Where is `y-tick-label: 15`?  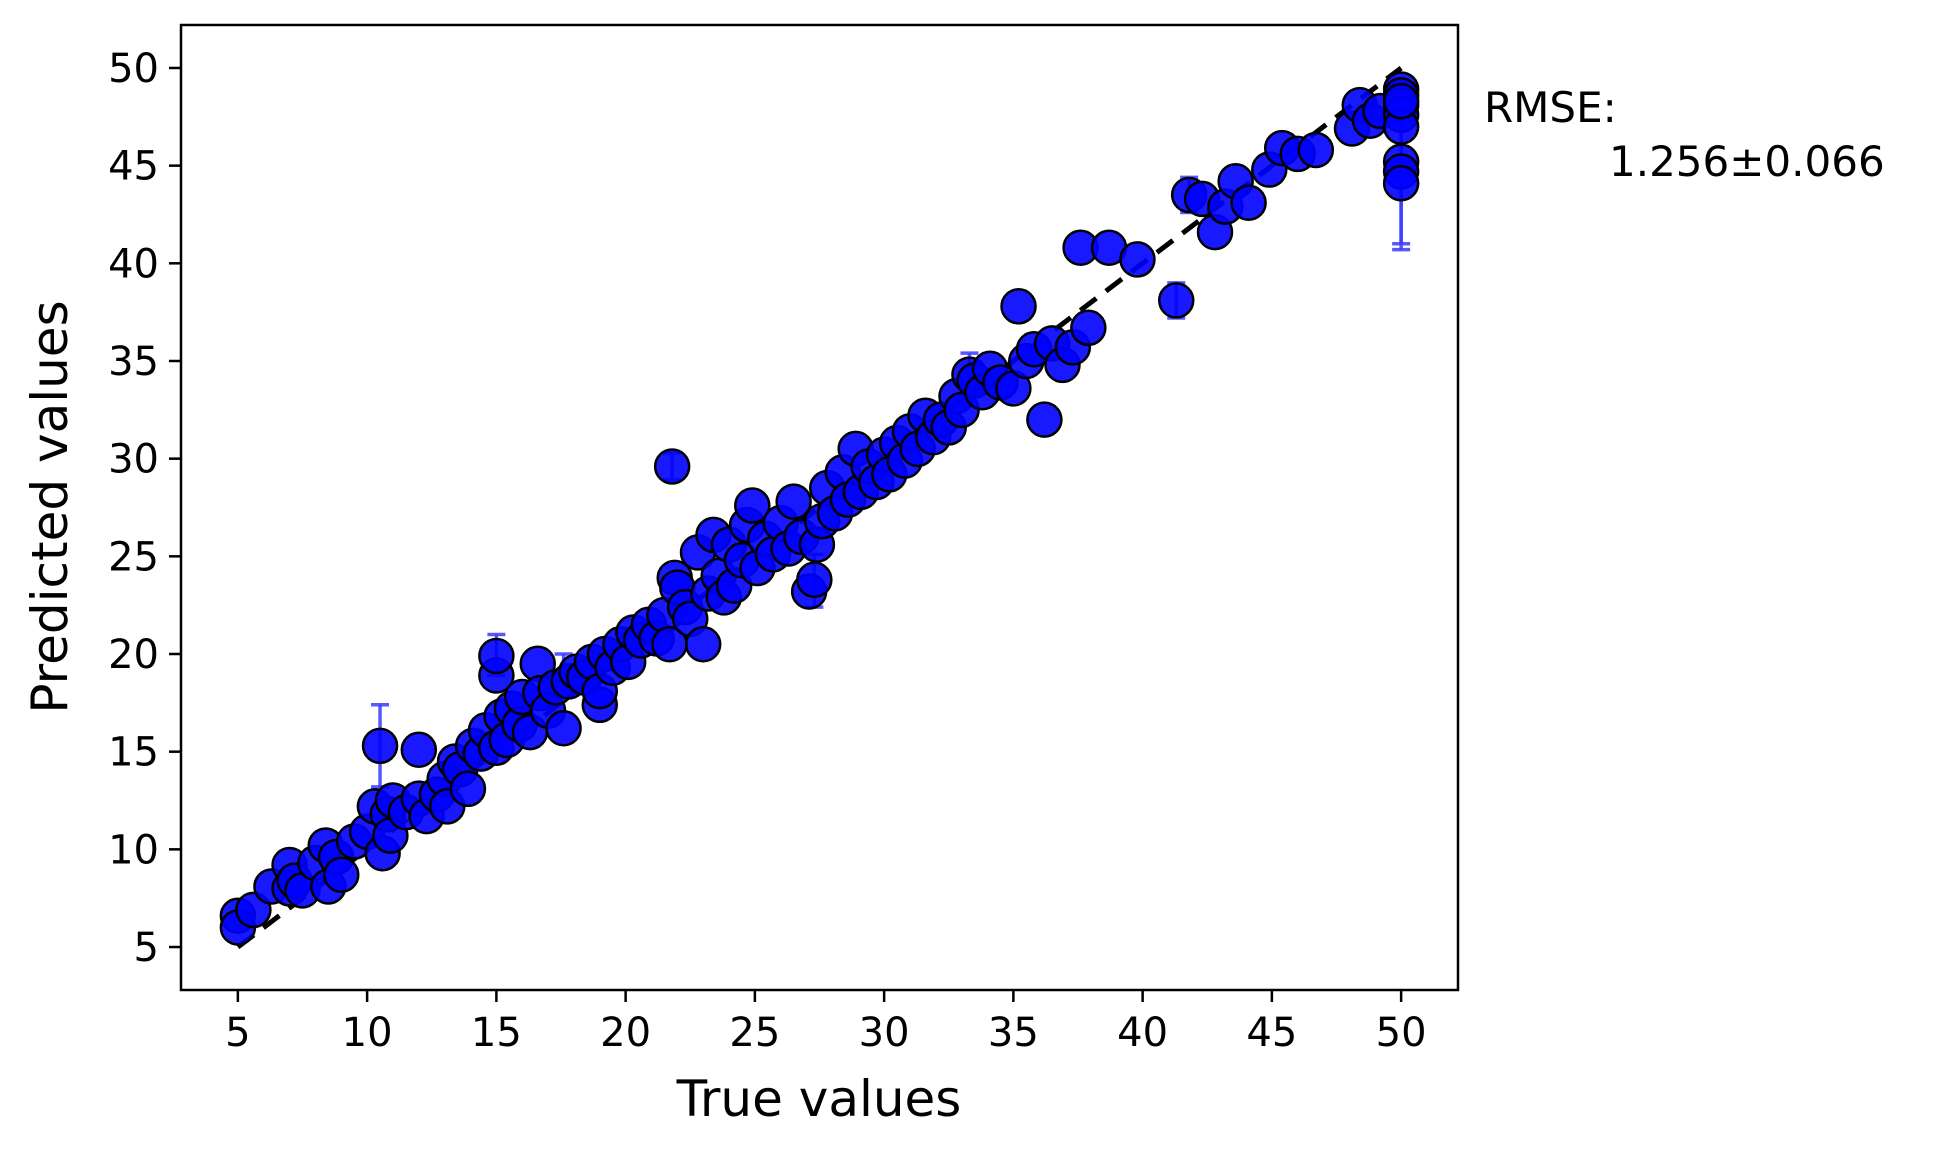
y-tick-label: 15 is located at coordinates (133, 753).